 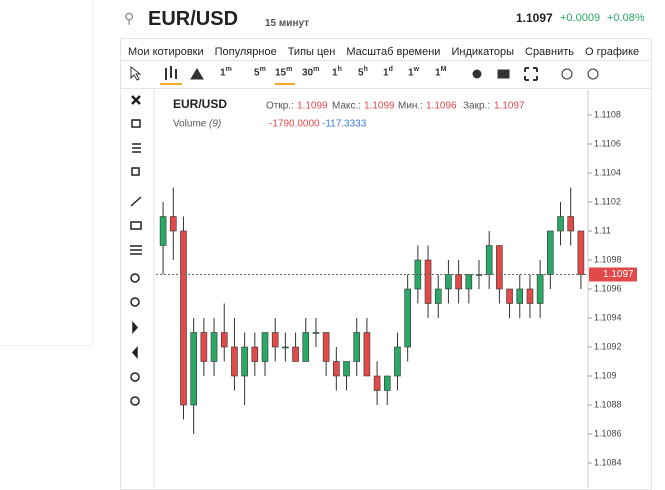 What do you see at coordinates (618, 274) in the screenshot?
I see `last-price-label: 1.1097` at bounding box center [618, 274].